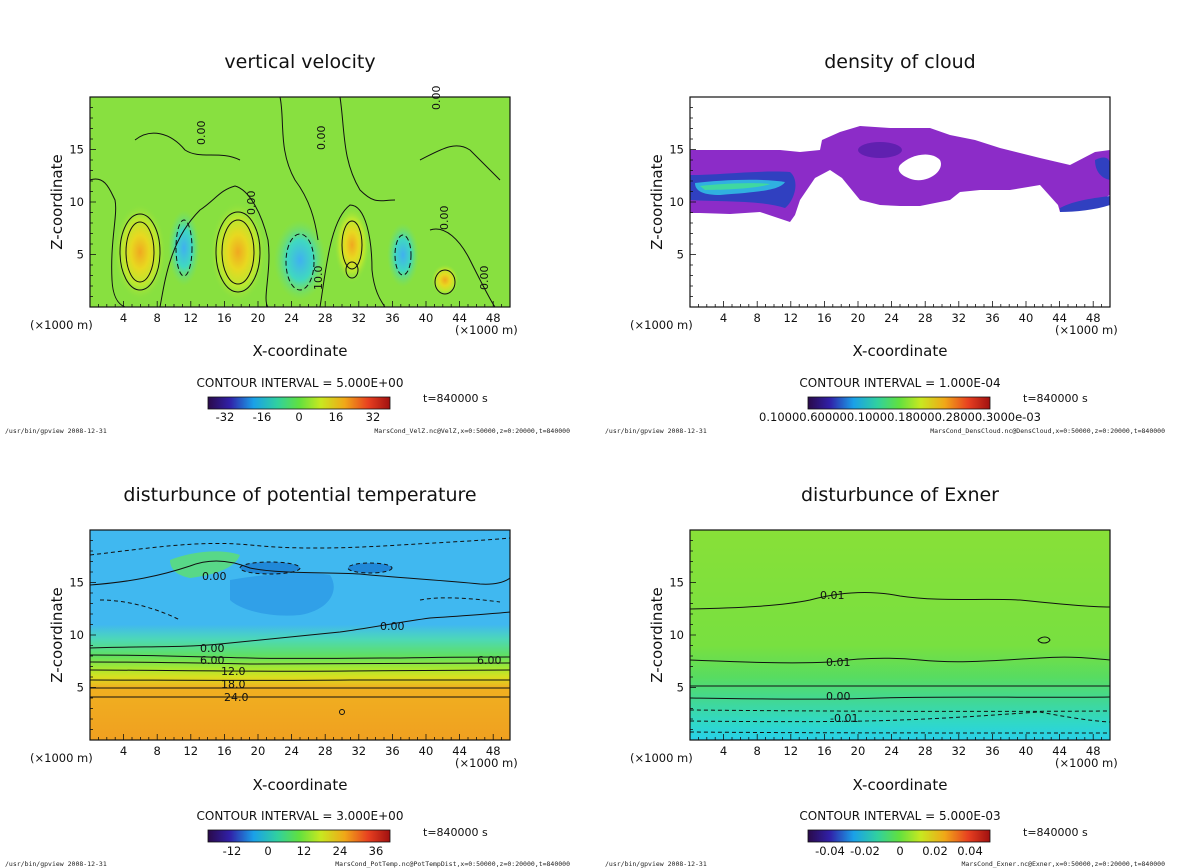  What do you see at coordinates (865, 851) in the screenshot?
I see `colorbar-tick-label: -0.02` at bounding box center [865, 851].